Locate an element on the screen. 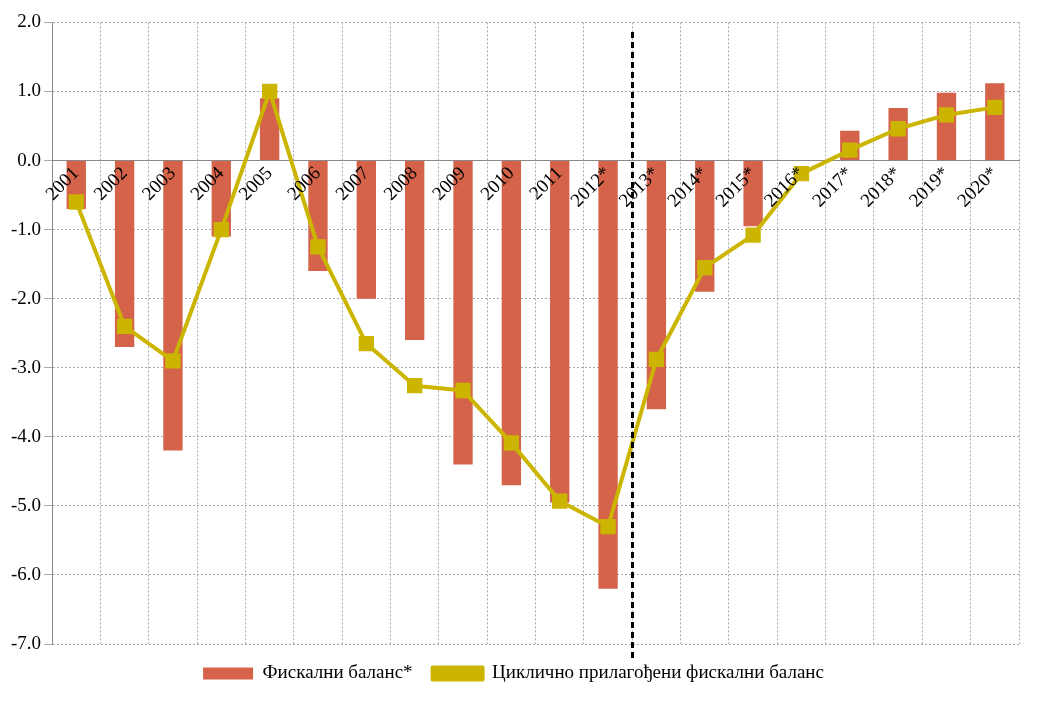 The height and width of the screenshot is (701, 1047). y-tick-label: -1.0 is located at coordinates (26, 228).